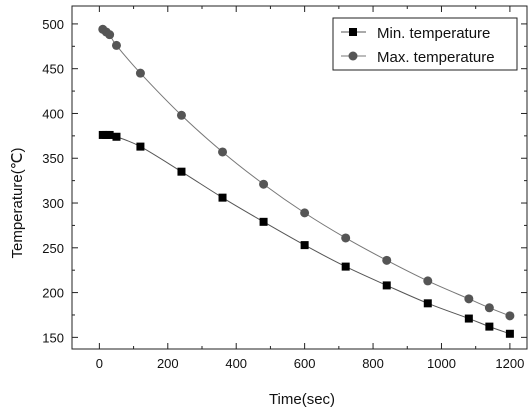 The height and width of the screenshot is (418, 531). What do you see at coordinates (373, 363) in the screenshot?
I see `x-tick-label: 800` at bounding box center [373, 363].